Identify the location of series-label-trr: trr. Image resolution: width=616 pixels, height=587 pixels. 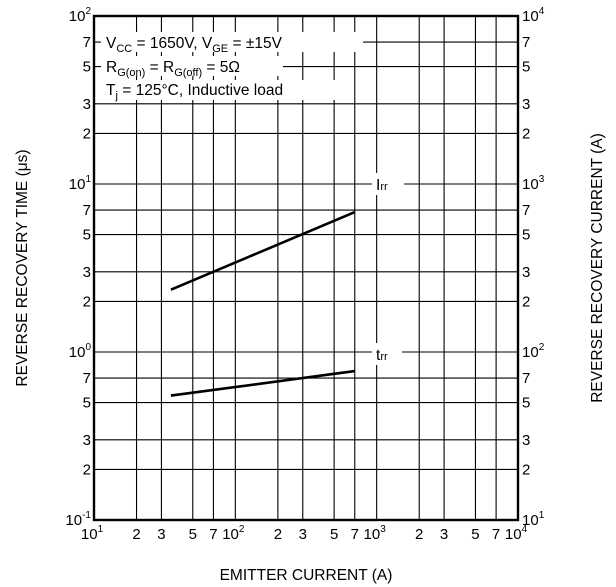
(382, 355).